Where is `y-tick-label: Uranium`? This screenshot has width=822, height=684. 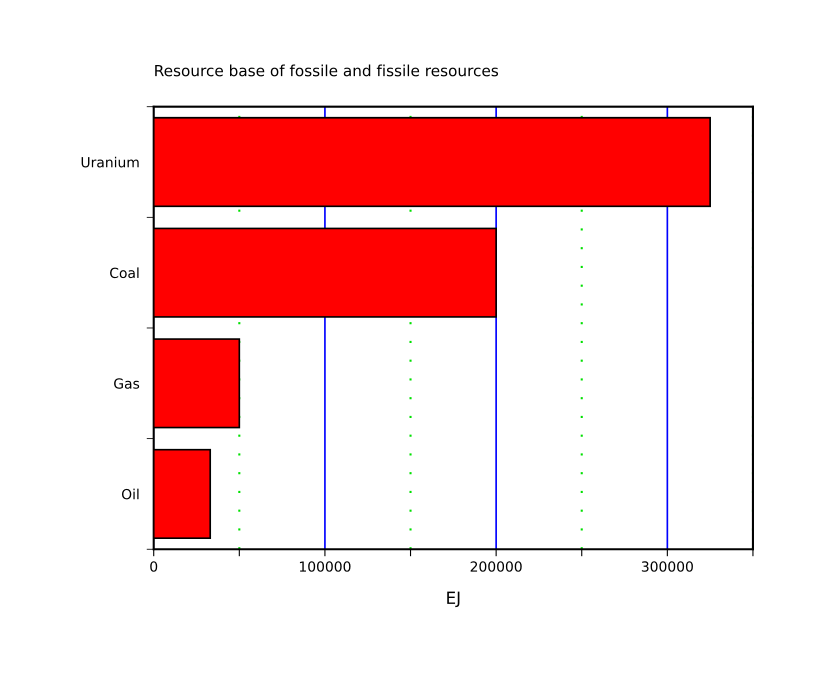
y-tick-label: Uranium is located at coordinates (110, 162).